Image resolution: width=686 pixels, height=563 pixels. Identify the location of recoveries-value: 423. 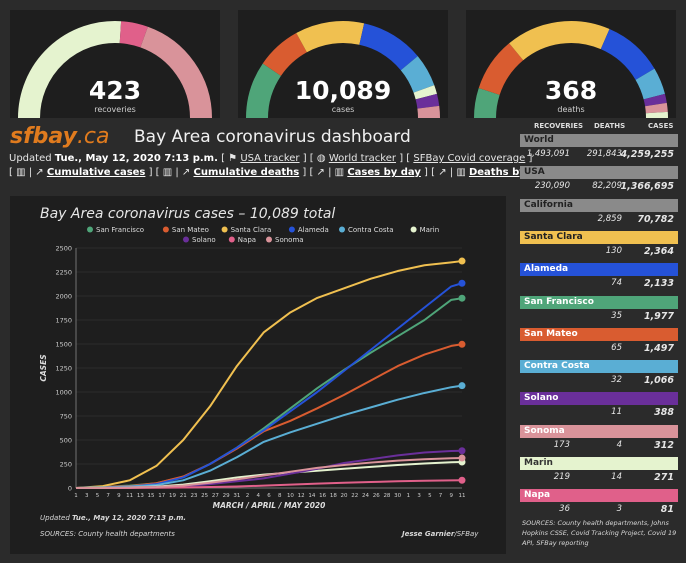
(115, 90).